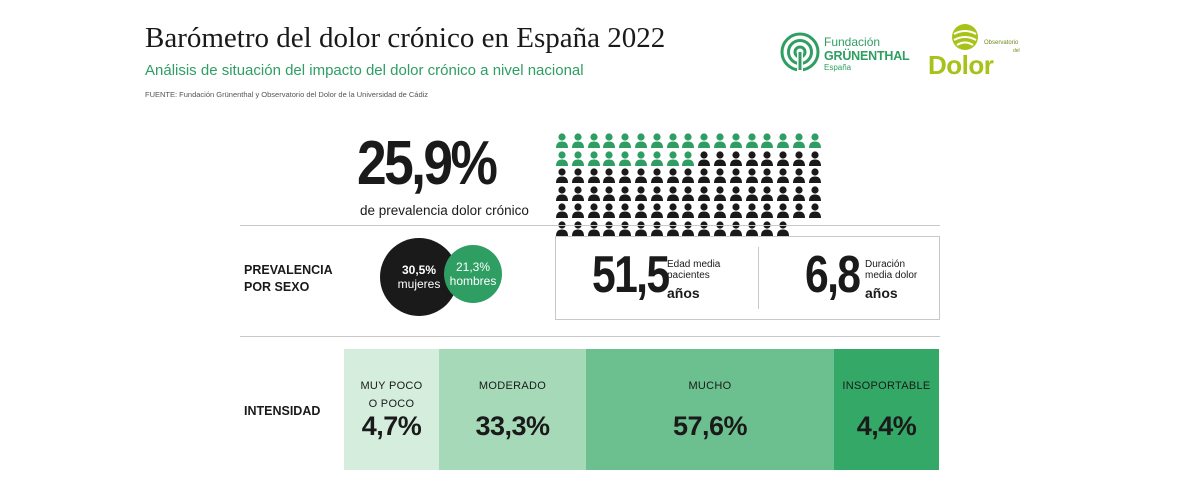 This screenshot has width=1184, height=497. What do you see at coordinates (886, 426) in the screenshot?
I see `intensity-segment-value: 4,4%` at bounding box center [886, 426].